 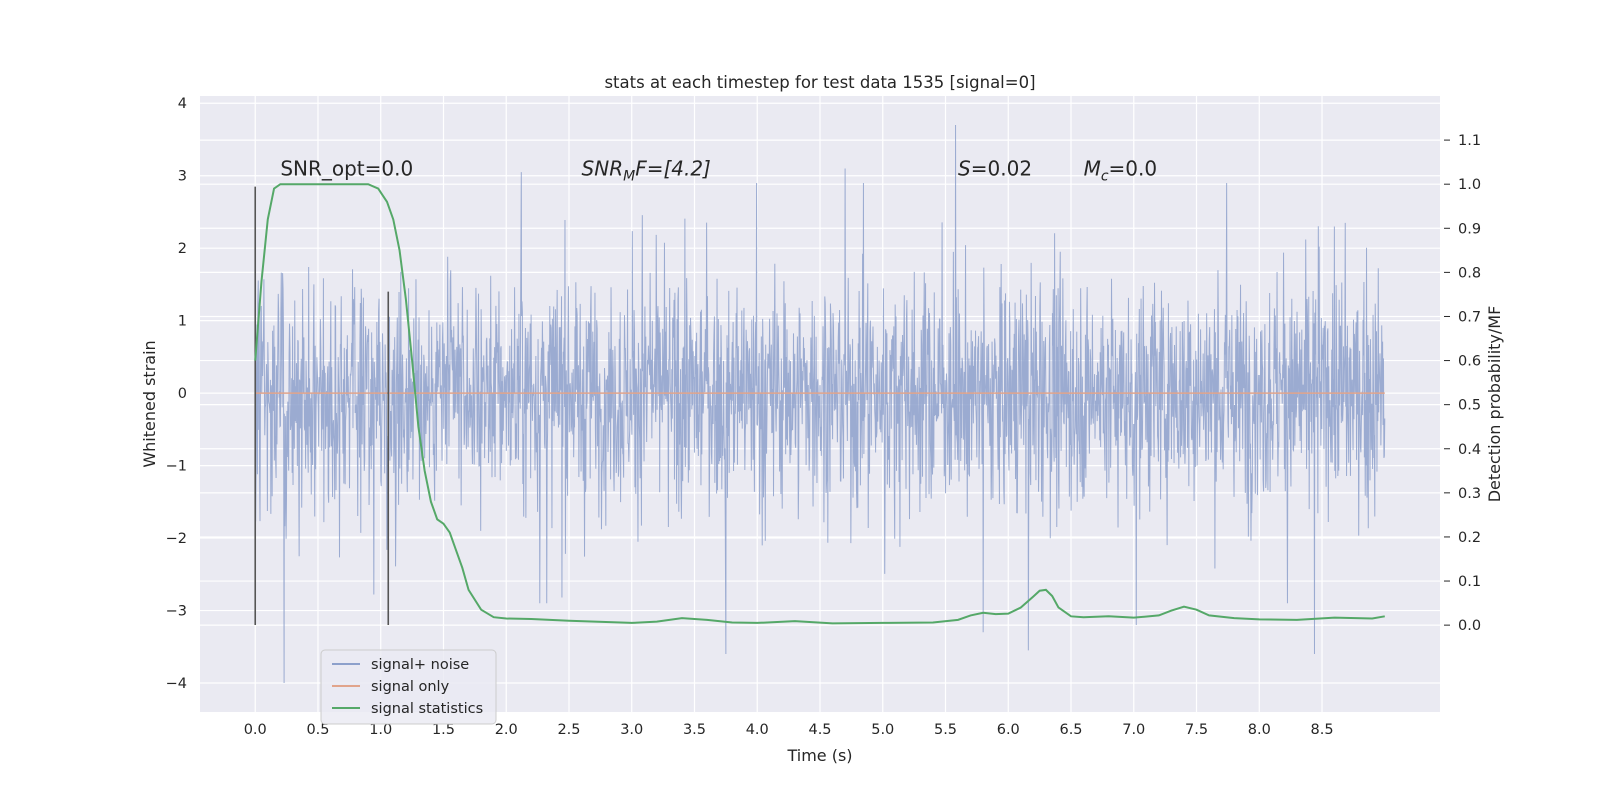 I want to click on vertical-markers, so click(x=322, y=406).